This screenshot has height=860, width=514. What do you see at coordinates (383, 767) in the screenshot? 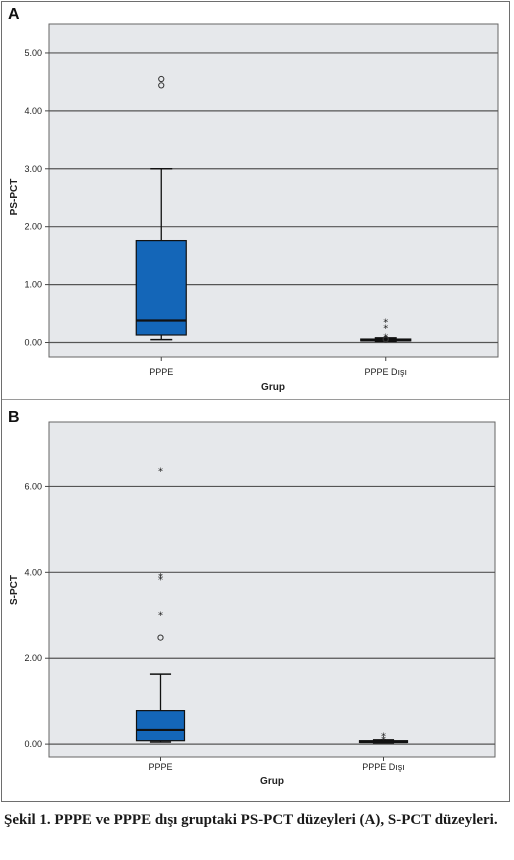
I see `panel-b-category-pppe-disi: PPPE Dışı` at bounding box center [383, 767].